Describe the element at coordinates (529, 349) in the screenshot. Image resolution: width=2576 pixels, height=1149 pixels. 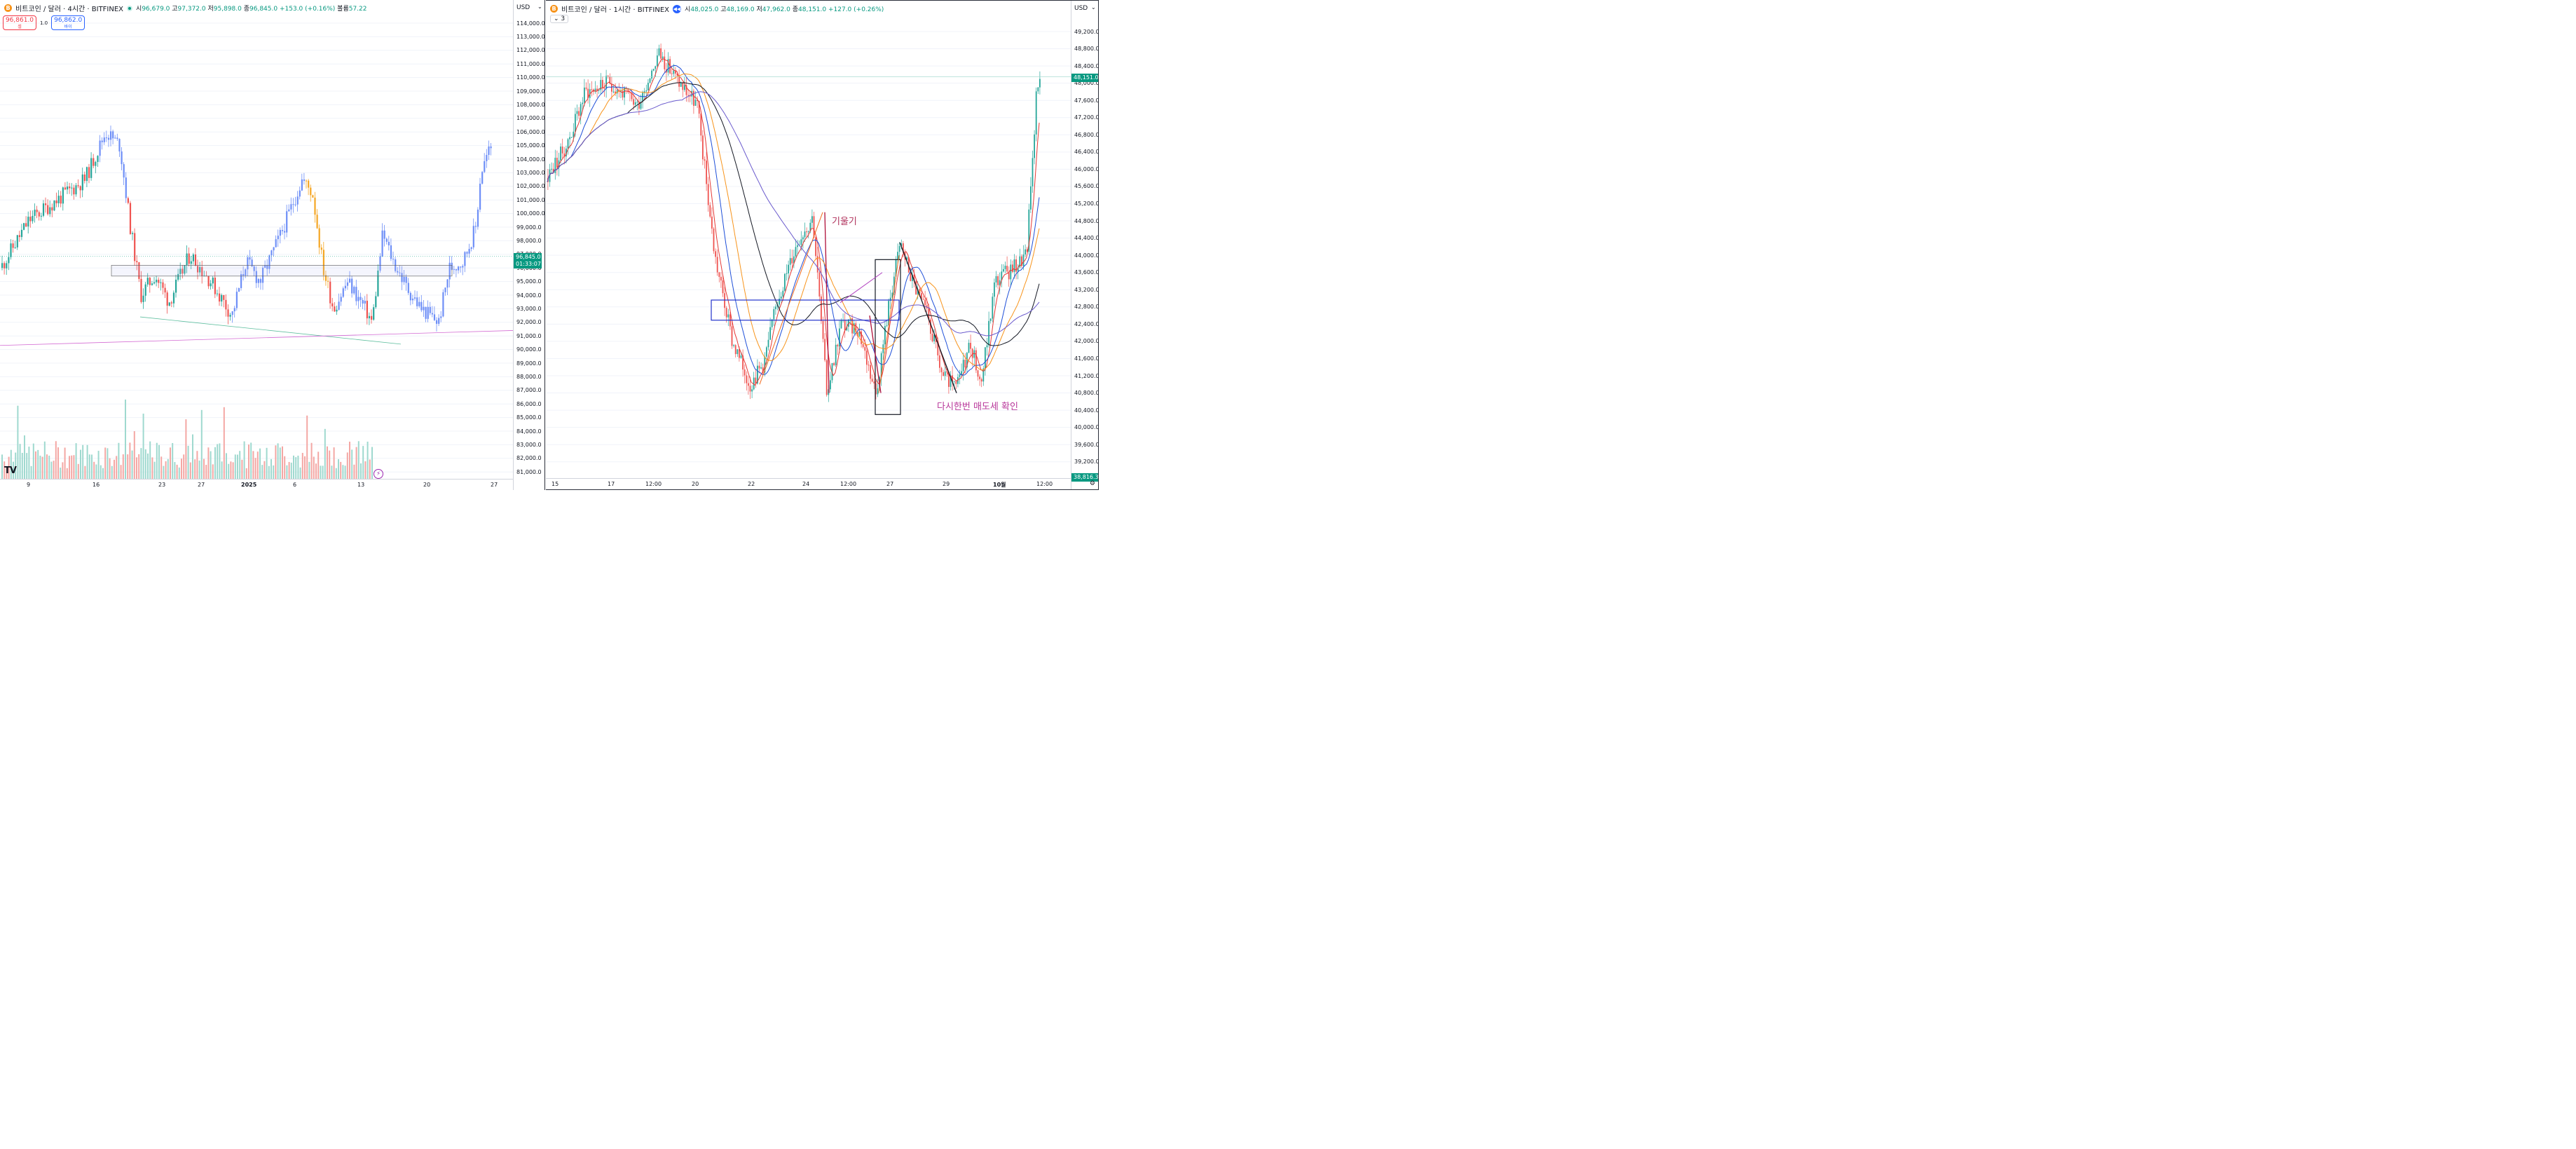
I see `price-axis-label: 90,000.0` at that location.